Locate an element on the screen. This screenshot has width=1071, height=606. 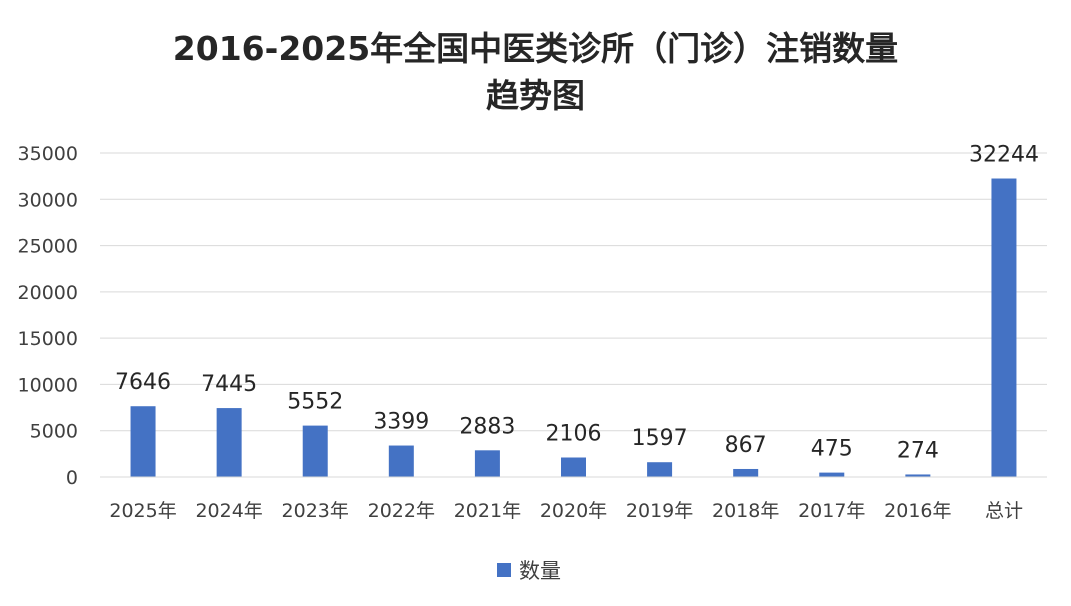
data-label: 274 is located at coordinates (918, 450).